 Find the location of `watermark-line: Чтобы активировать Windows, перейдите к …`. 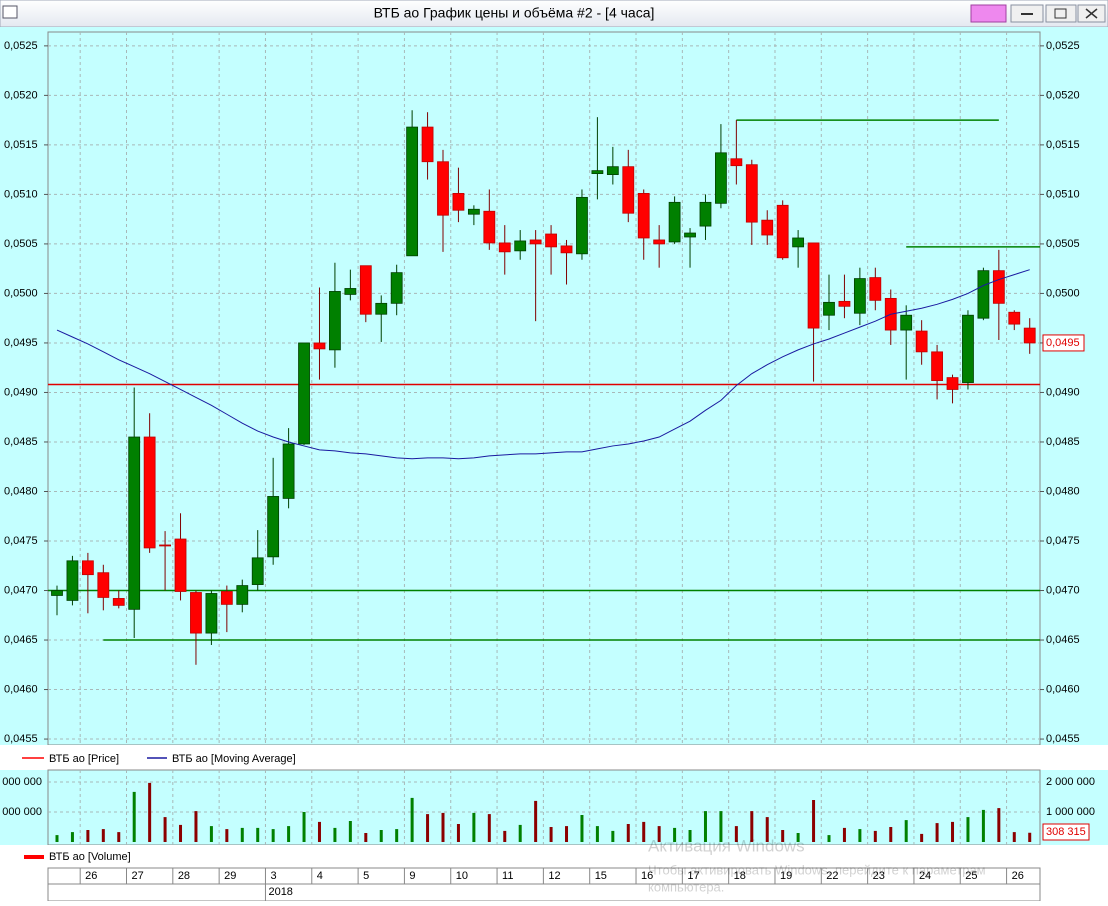

watermark-line: Чтобы активировать Windows, перейдите к … is located at coordinates (817, 869).